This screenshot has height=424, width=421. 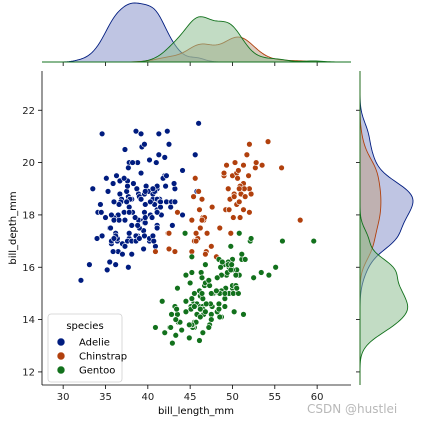 What do you see at coordinates (384, 228) in the screenshot?
I see `kde-y-gentoo` at bounding box center [384, 228].